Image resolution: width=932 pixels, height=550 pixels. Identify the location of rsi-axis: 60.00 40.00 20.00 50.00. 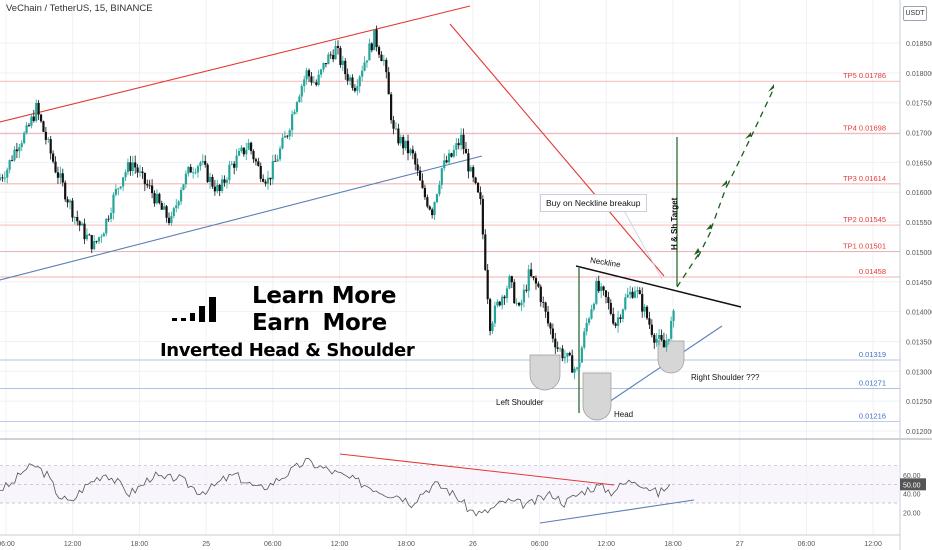
(913, 495).